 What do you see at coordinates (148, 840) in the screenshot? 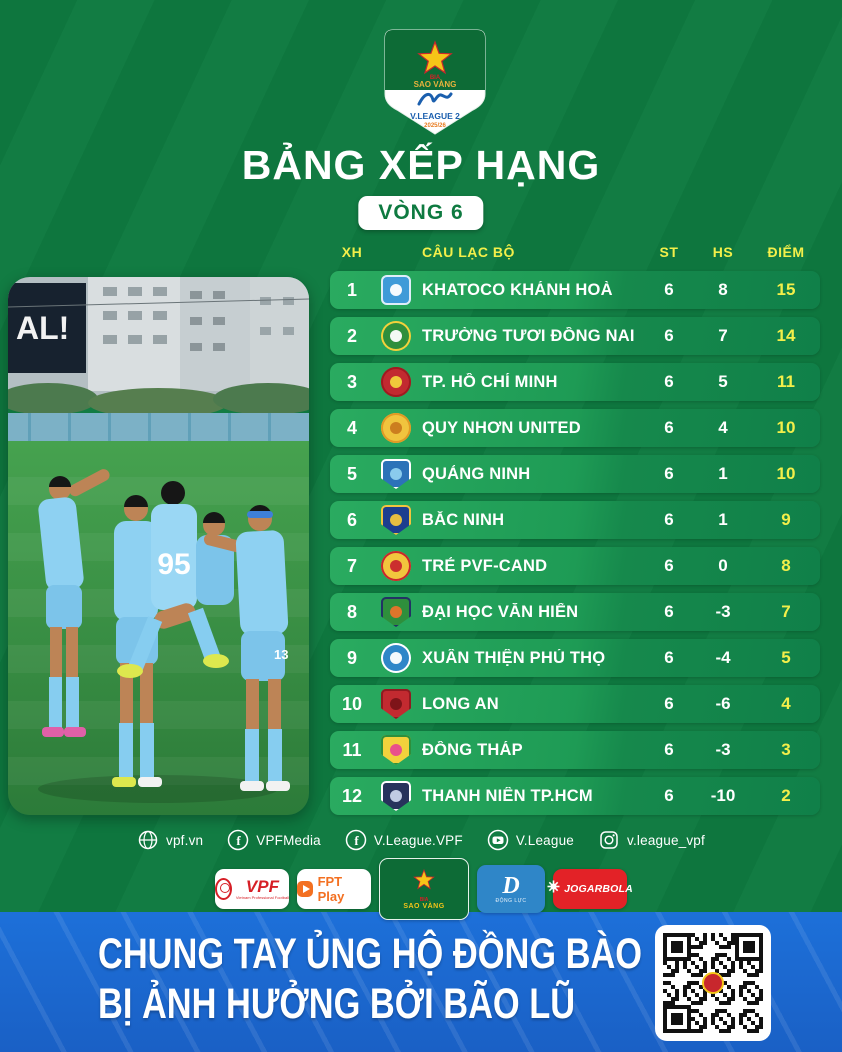
I see `globe-icon` at bounding box center [148, 840].